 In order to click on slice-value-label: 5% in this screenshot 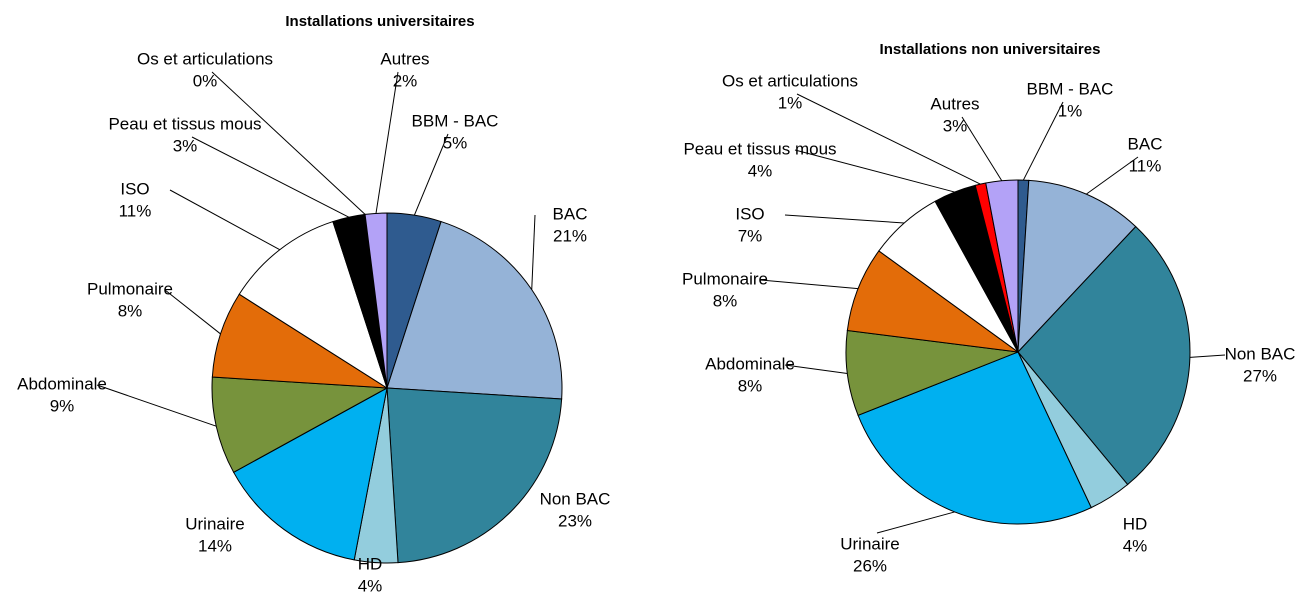, I will do `click(455, 142)`.